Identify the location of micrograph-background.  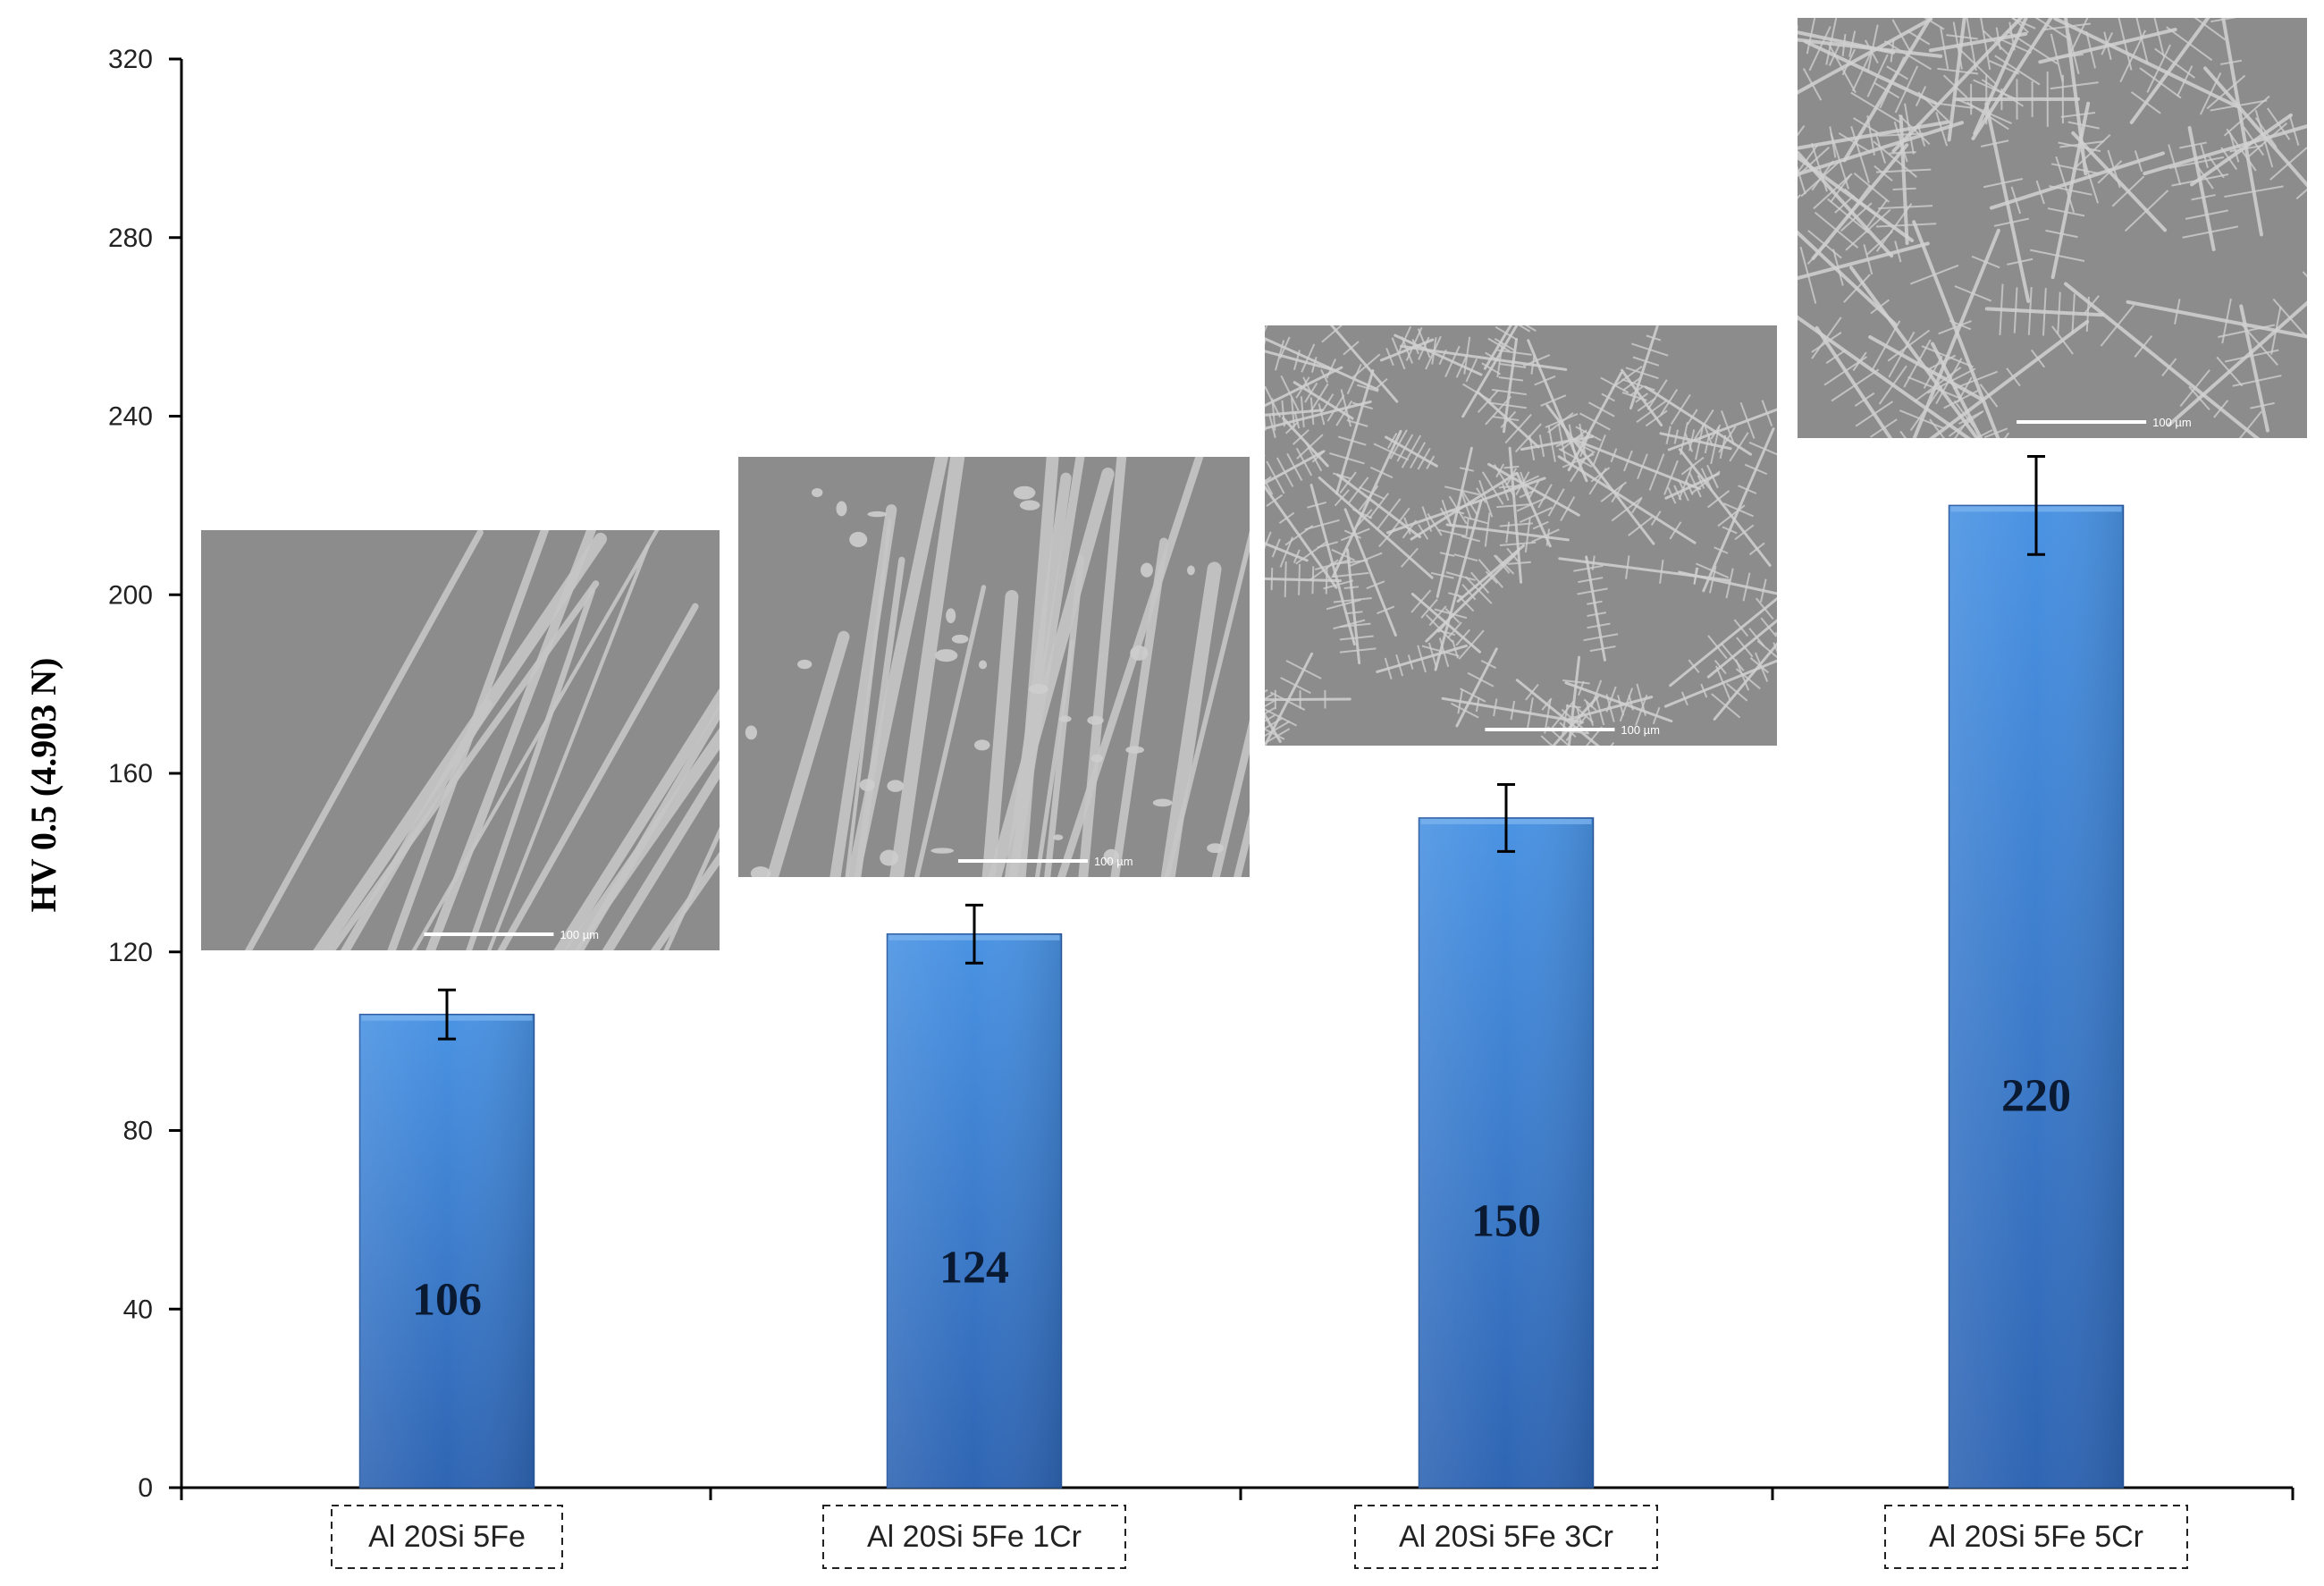
(1521, 535).